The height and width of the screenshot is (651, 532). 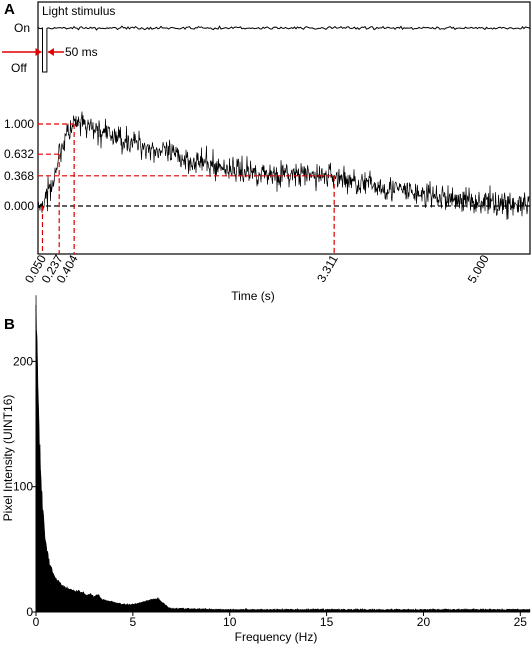 I want to click on stimulus-off-label: Off, so click(x=19, y=68).